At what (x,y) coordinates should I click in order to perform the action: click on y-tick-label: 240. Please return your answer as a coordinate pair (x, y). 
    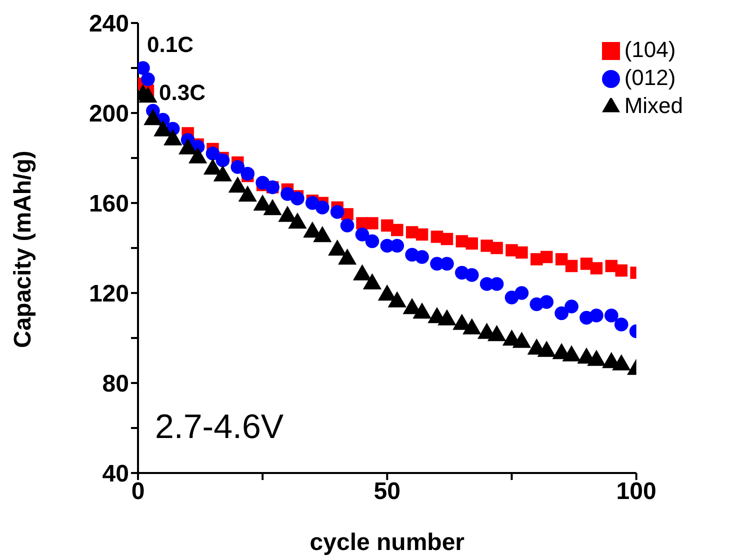
    Looking at the image, I should click on (108, 24).